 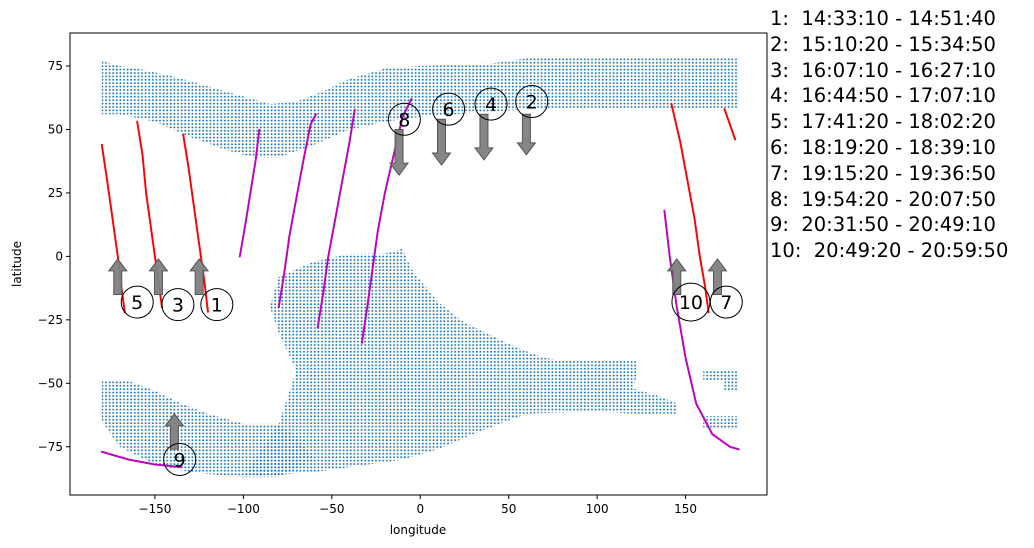 What do you see at coordinates (889, 251) in the screenshot?
I see `legend-entry-10: 10: 20:49:20 - 20:59:50` at bounding box center [889, 251].